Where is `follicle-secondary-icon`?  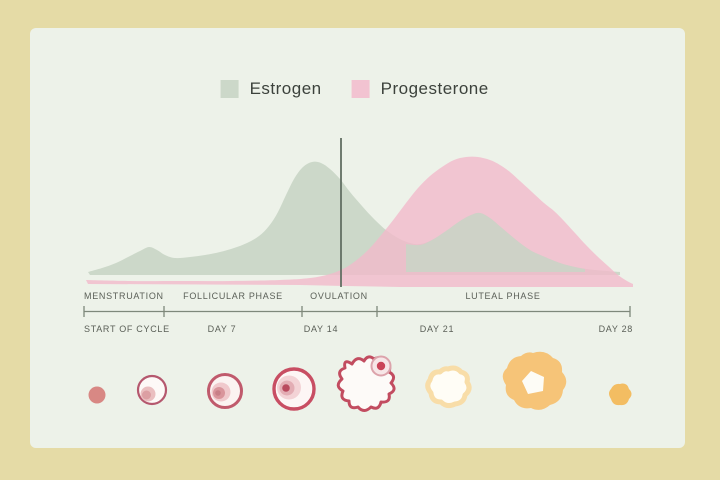 follicle-secondary-icon is located at coordinates (225, 391).